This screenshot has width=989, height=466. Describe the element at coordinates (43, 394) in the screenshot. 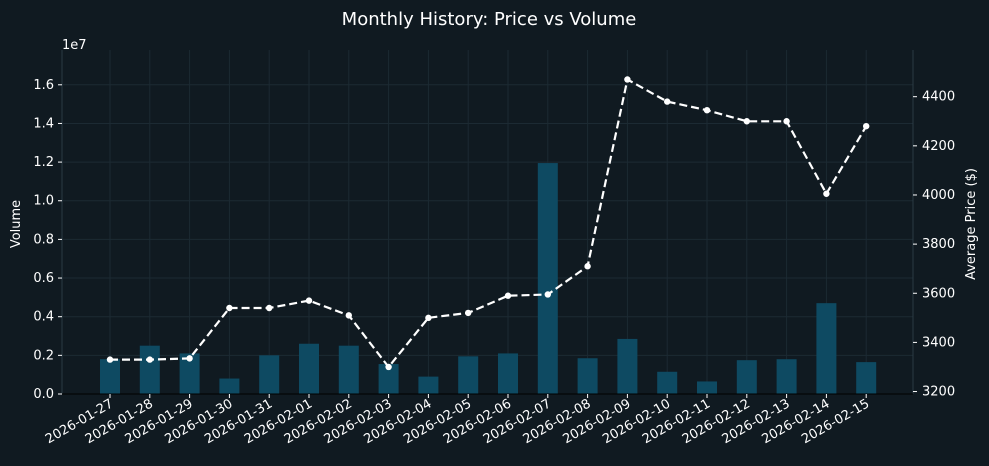

I see `left-tick-label: 0.0` at that location.